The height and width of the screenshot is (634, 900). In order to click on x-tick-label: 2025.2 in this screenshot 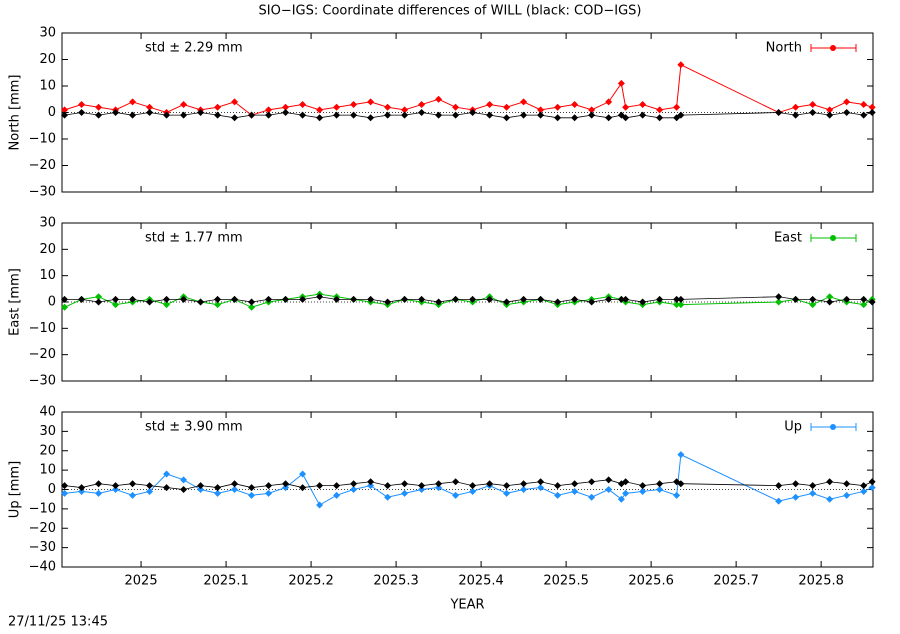, I will do `click(311, 581)`.